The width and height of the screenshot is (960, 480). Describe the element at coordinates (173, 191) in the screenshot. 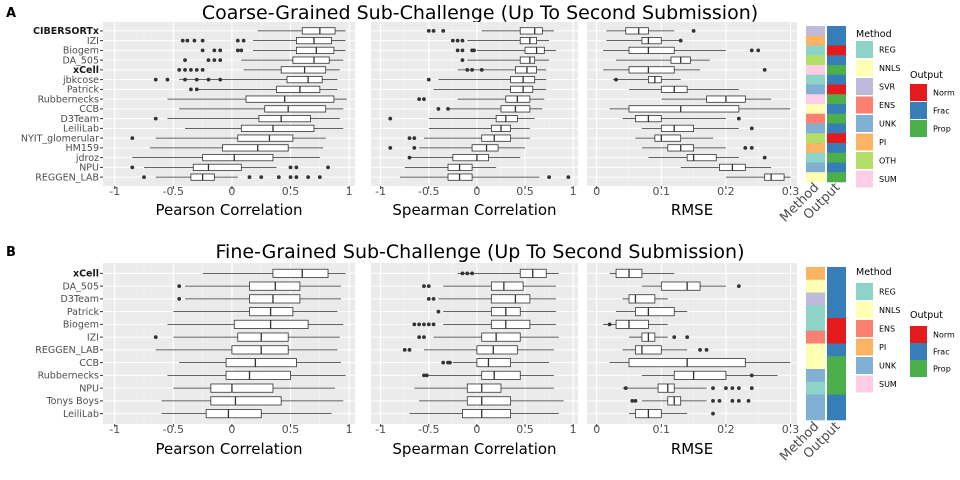

I see `x-tick-label: -0.5` at that location.